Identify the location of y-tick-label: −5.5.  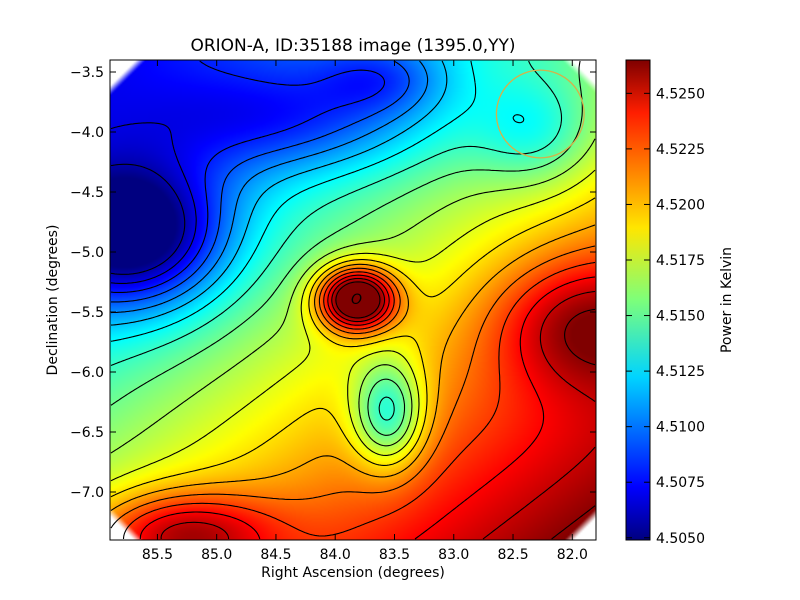
(87, 313).